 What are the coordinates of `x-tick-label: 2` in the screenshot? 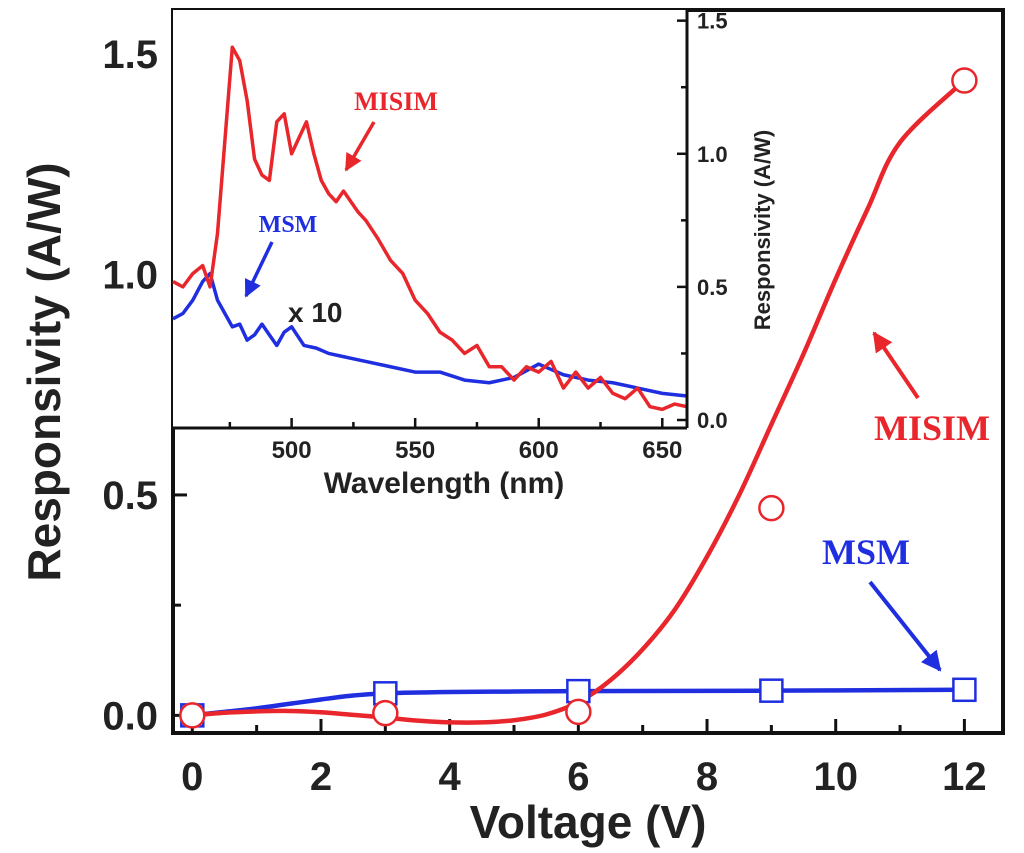 It's located at (321, 777).